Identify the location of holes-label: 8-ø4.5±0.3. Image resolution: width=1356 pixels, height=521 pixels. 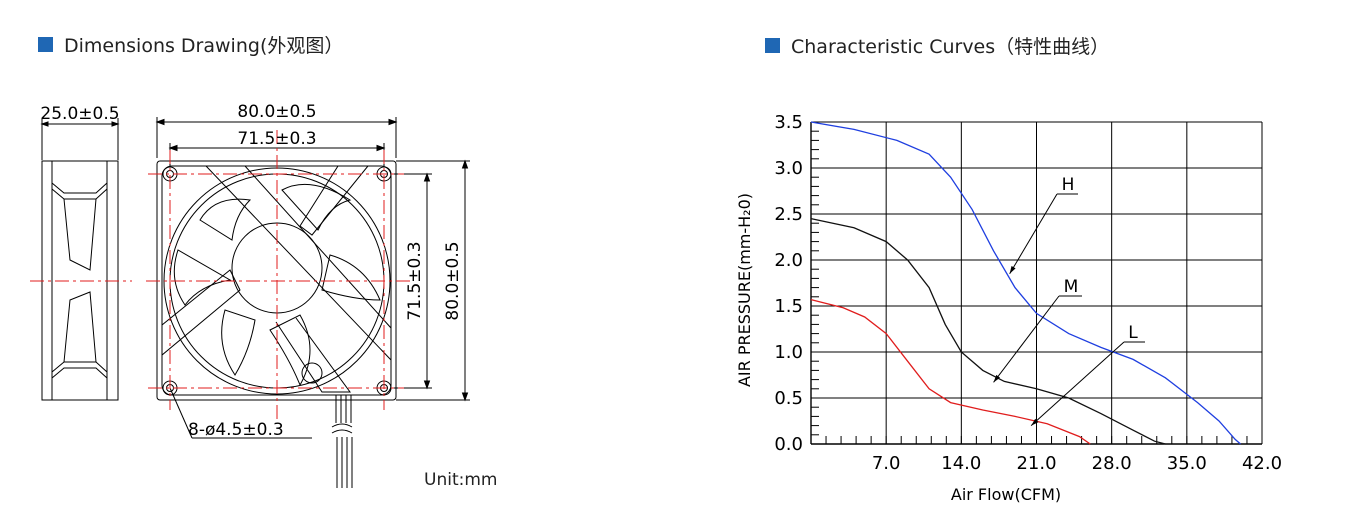
(236, 430).